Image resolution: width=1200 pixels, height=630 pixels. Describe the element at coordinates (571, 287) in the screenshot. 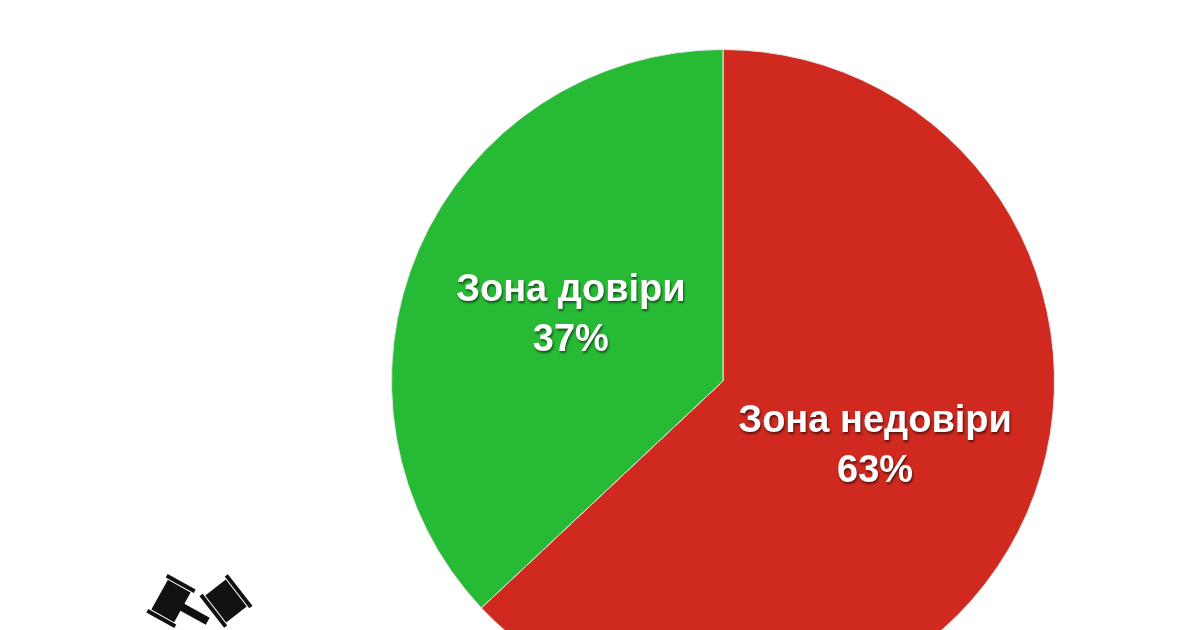

I see `slice-label: Зона довіри` at that location.